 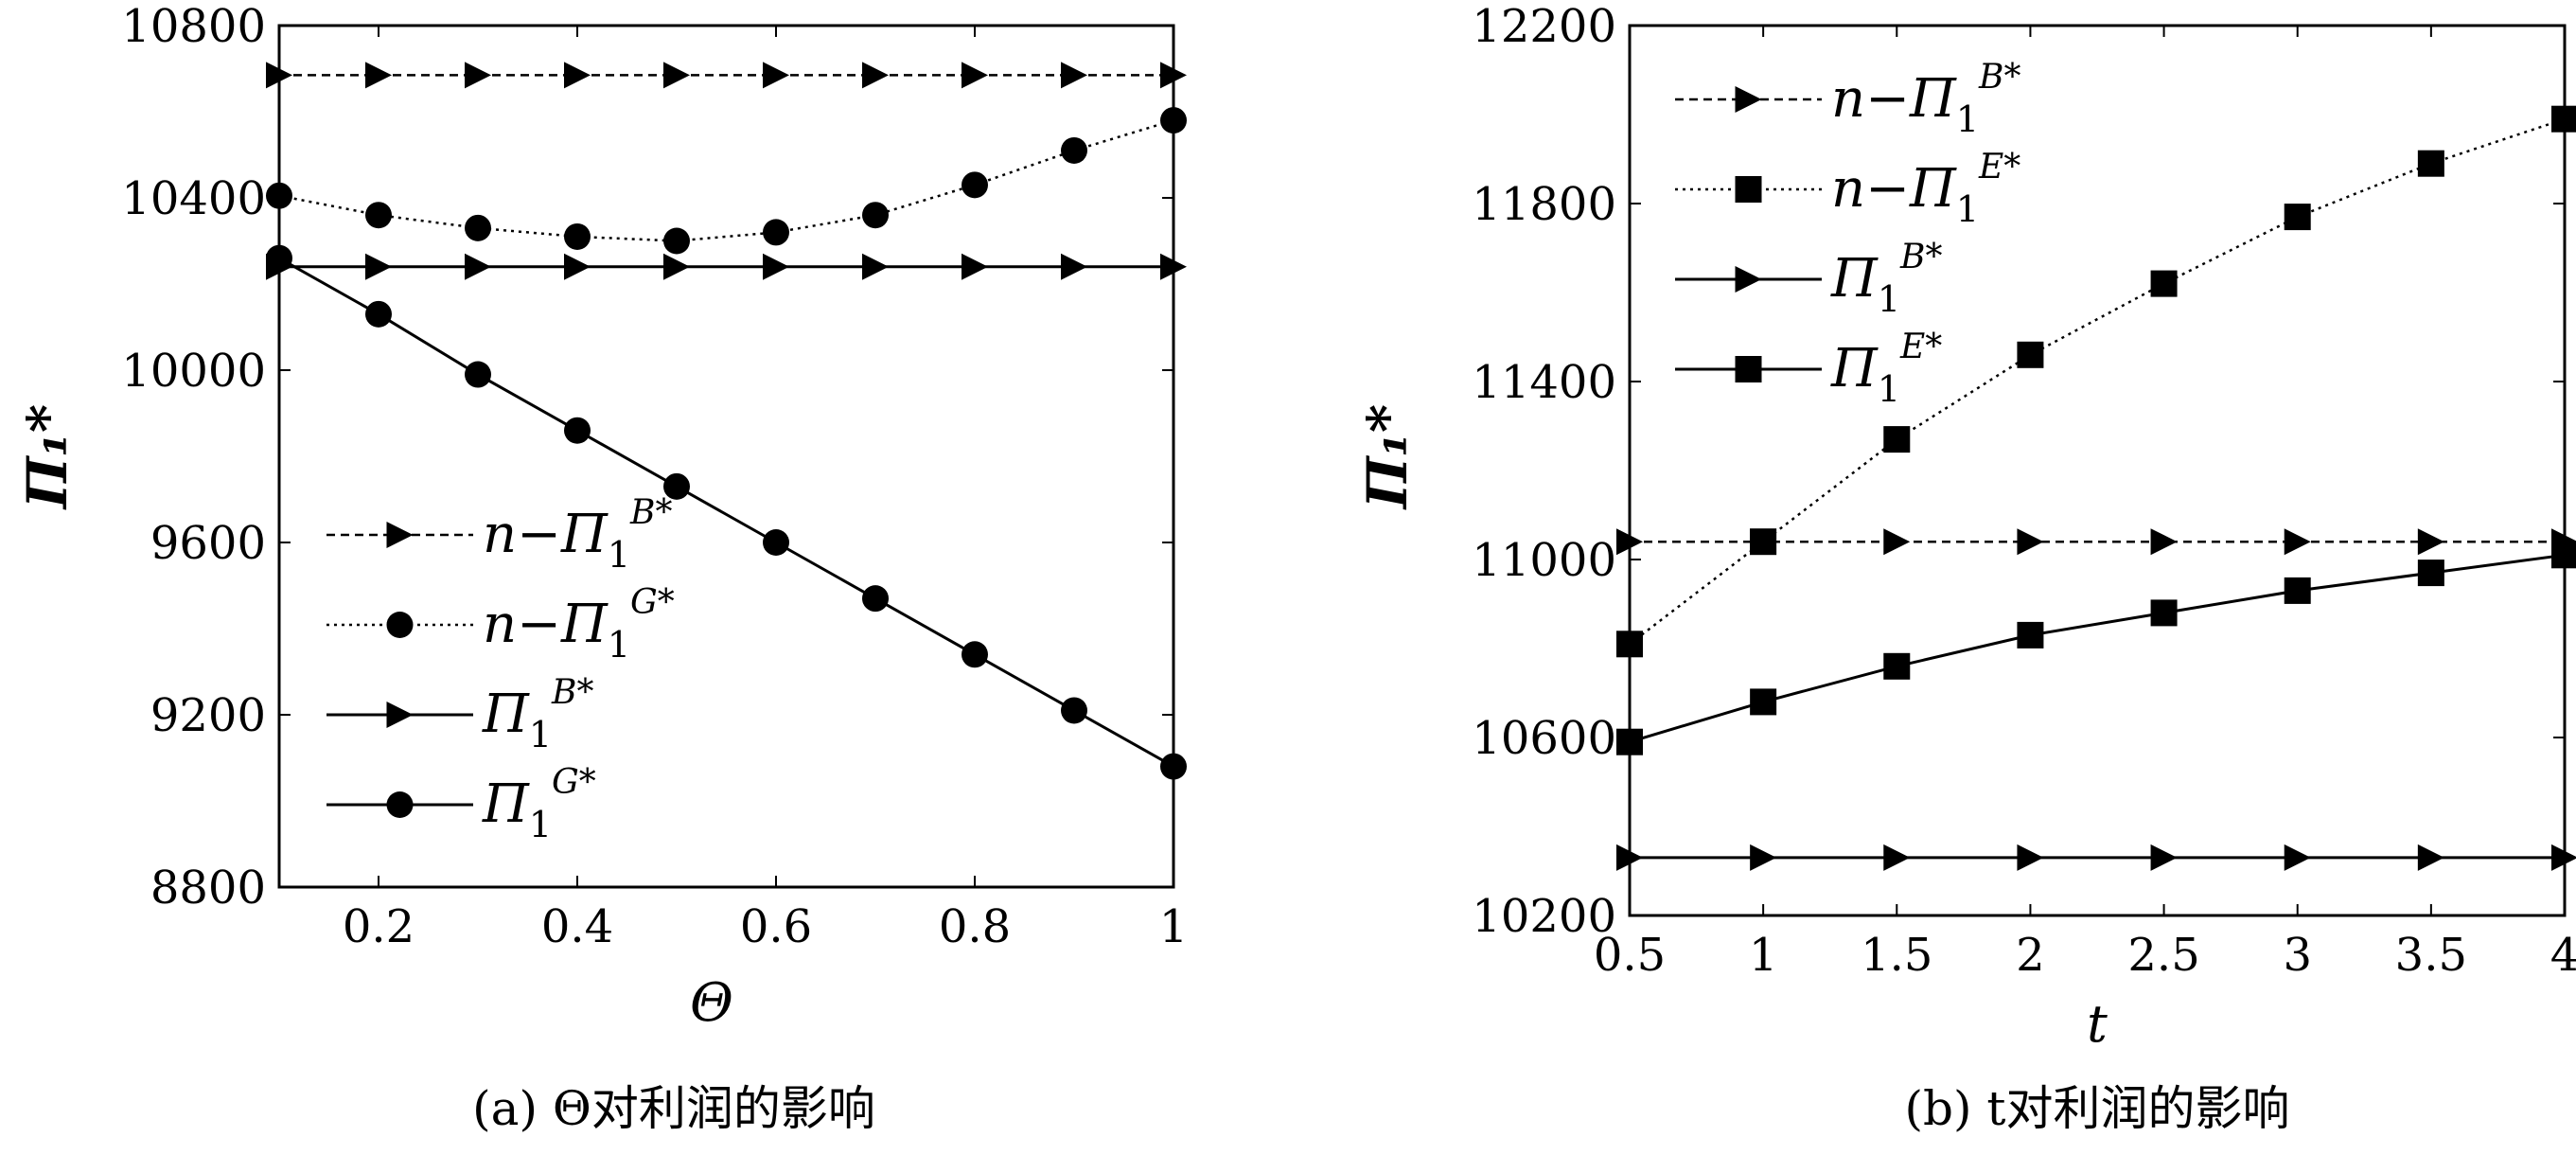 What do you see at coordinates (1896, 955) in the screenshot?
I see `x-tick-label: 1.5` at bounding box center [1896, 955].